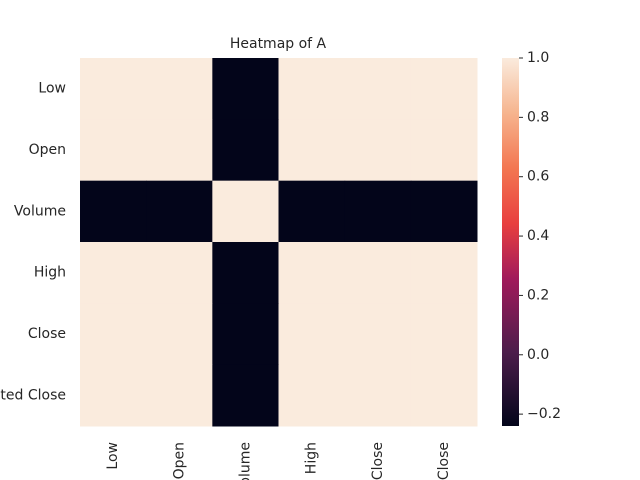 The image size is (640, 480). What do you see at coordinates (40, 211) in the screenshot?
I see `y-tick-label: Volume` at bounding box center [40, 211].